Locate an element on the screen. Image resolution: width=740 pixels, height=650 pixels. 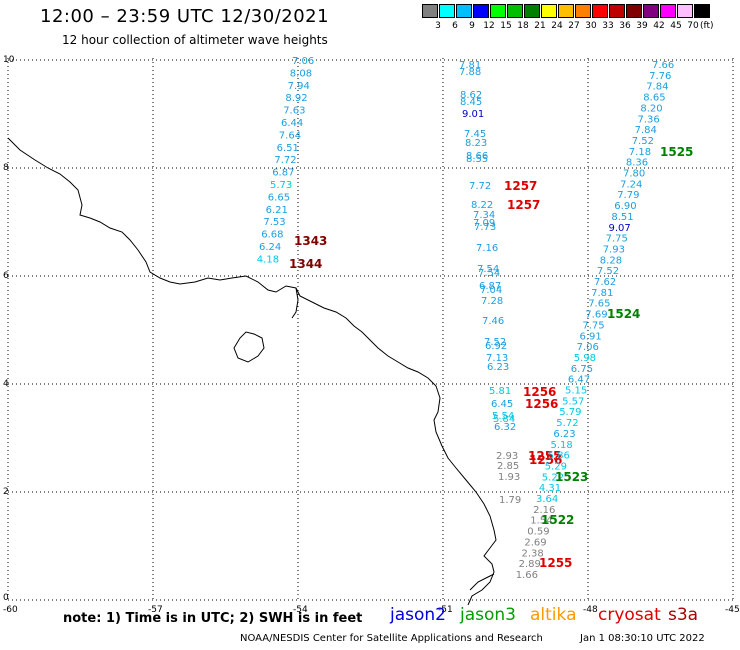
wave-height-label: 6.68 is located at coordinates (272, 235).